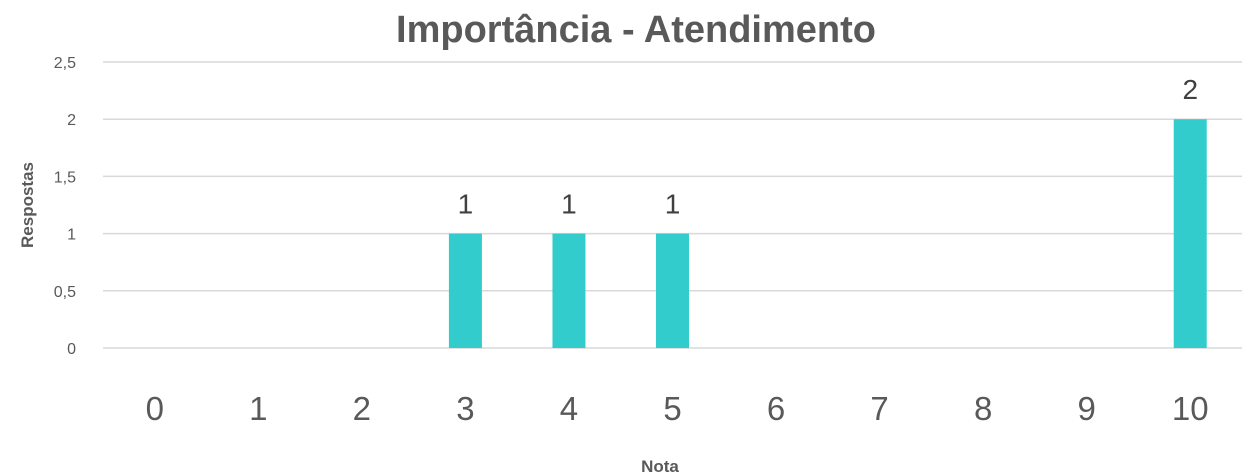 The width and height of the screenshot is (1258, 476). I want to click on x-tick-label: 10, so click(1190, 408).